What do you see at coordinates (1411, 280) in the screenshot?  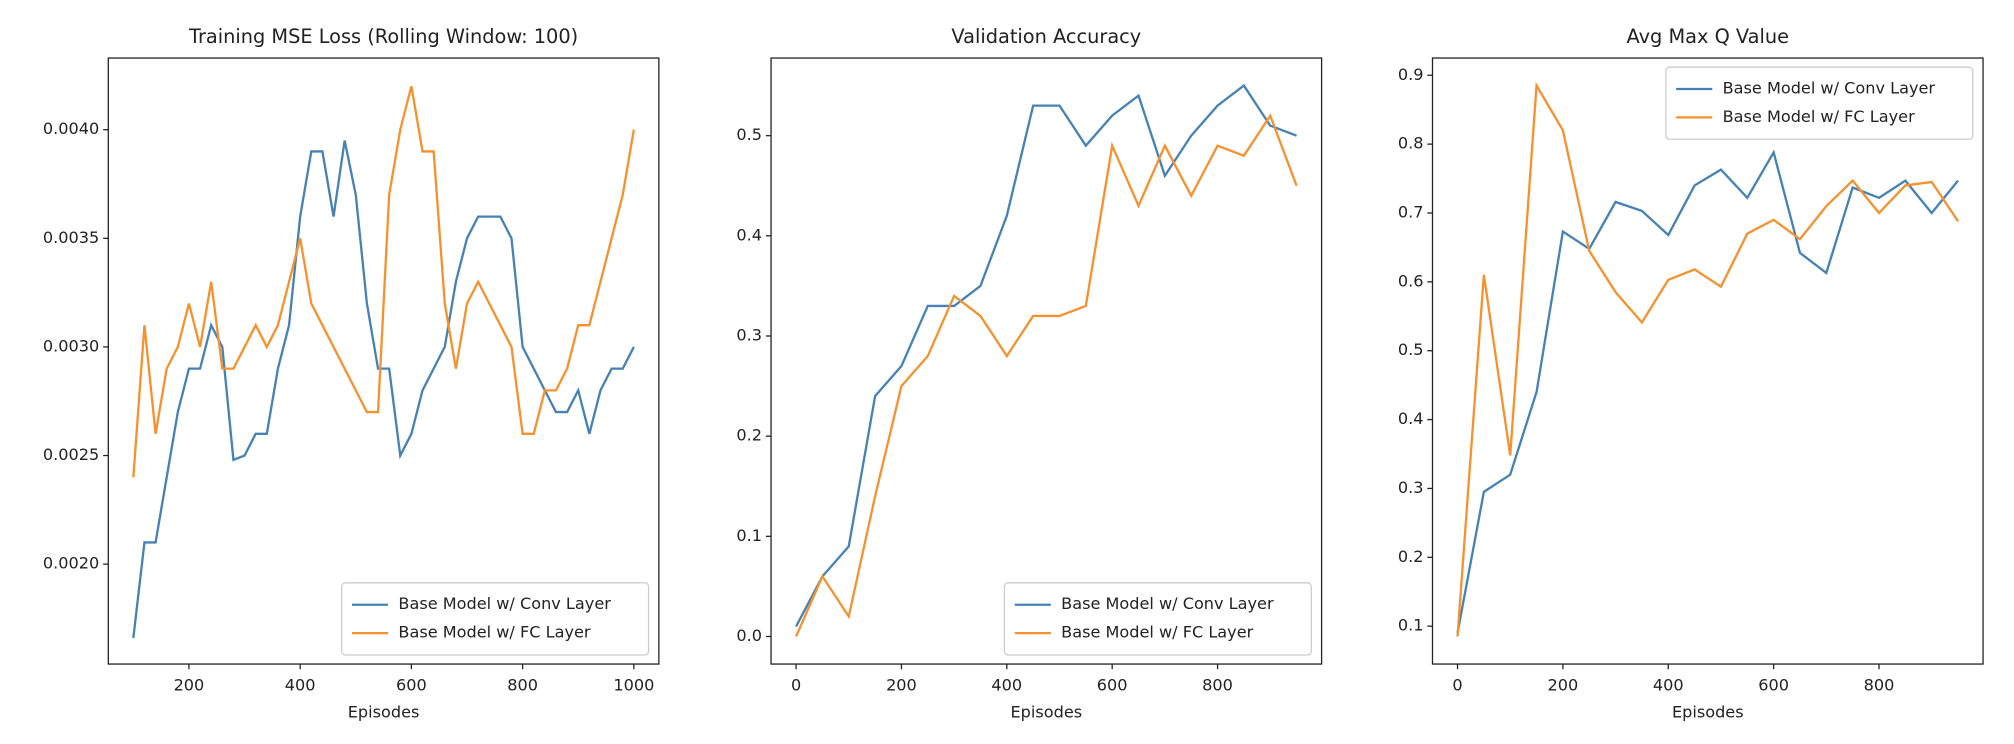 I see `y-tick-label: 0.6` at bounding box center [1411, 280].